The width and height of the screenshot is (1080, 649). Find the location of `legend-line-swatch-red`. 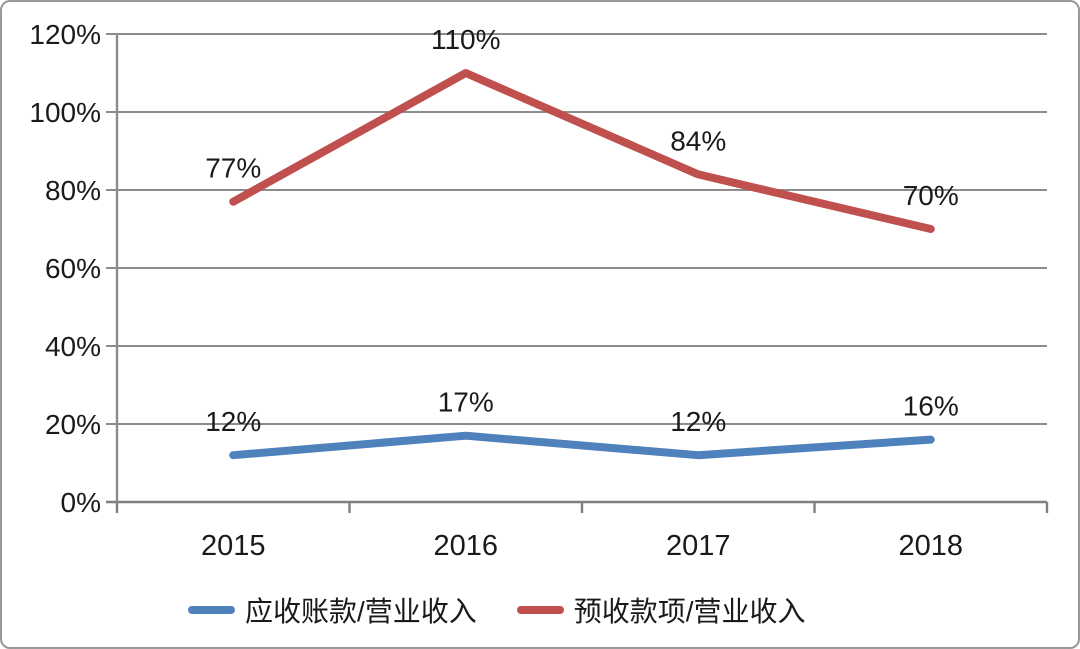

legend-line-swatch-red is located at coordinates (540, 610).